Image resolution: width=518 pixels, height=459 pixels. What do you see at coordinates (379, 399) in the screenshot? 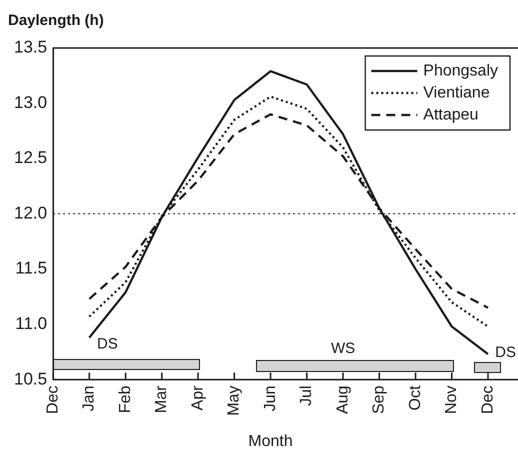
I see `x-tick-label: Sep` at bounding box center [379, 399].